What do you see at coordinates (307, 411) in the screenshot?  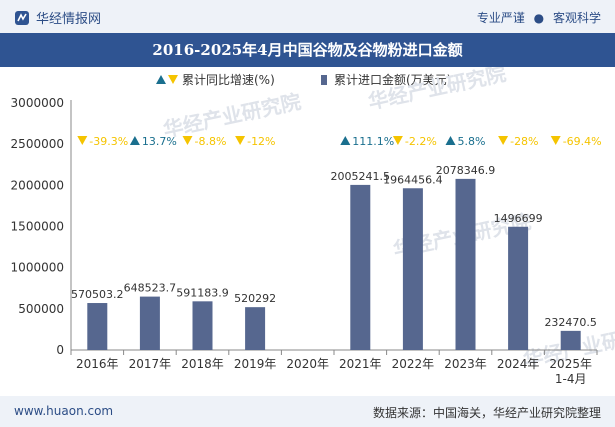 I see `bottom-bar: www.huaon.com 数据来源：中国海关，华经产业研究院整理` at bounding box center [307, 411].